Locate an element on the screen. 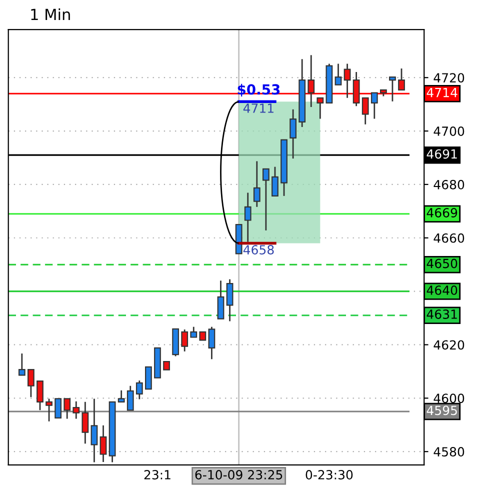  ref-line-label: 4669 is located at coordinates (442, 213).